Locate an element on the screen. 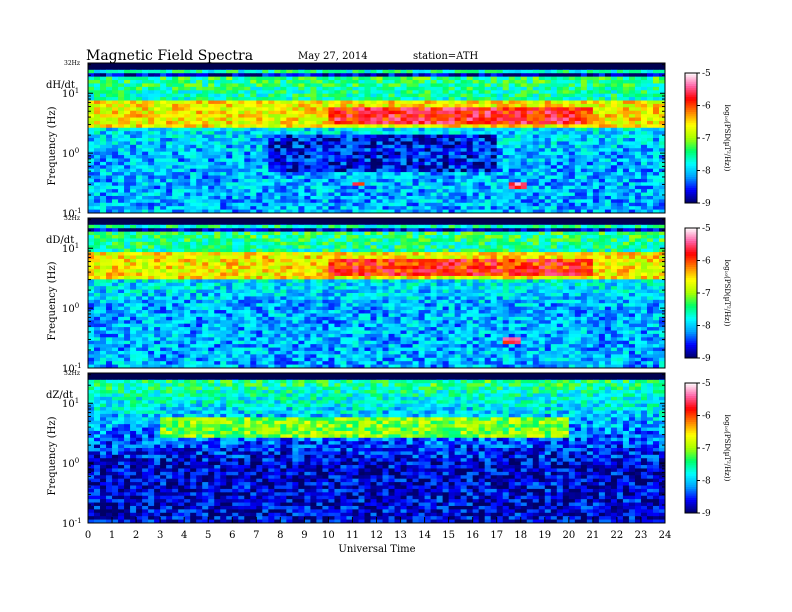 The height and width of the screenshot is (612, 792). x-axis-title: Universal Time is located at coordinates (376, 549).